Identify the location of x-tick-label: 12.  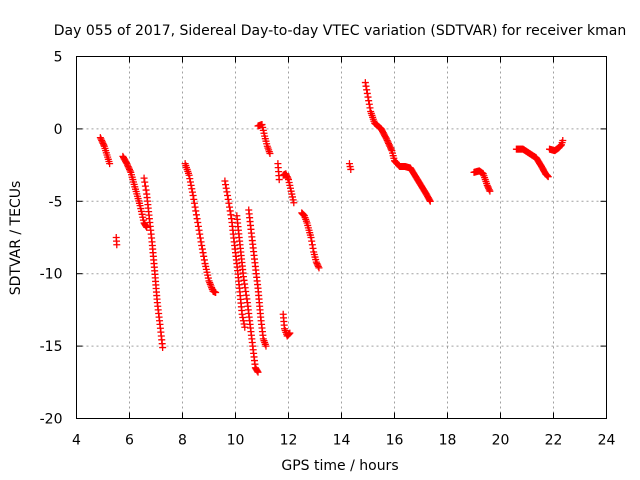
(289, 441).